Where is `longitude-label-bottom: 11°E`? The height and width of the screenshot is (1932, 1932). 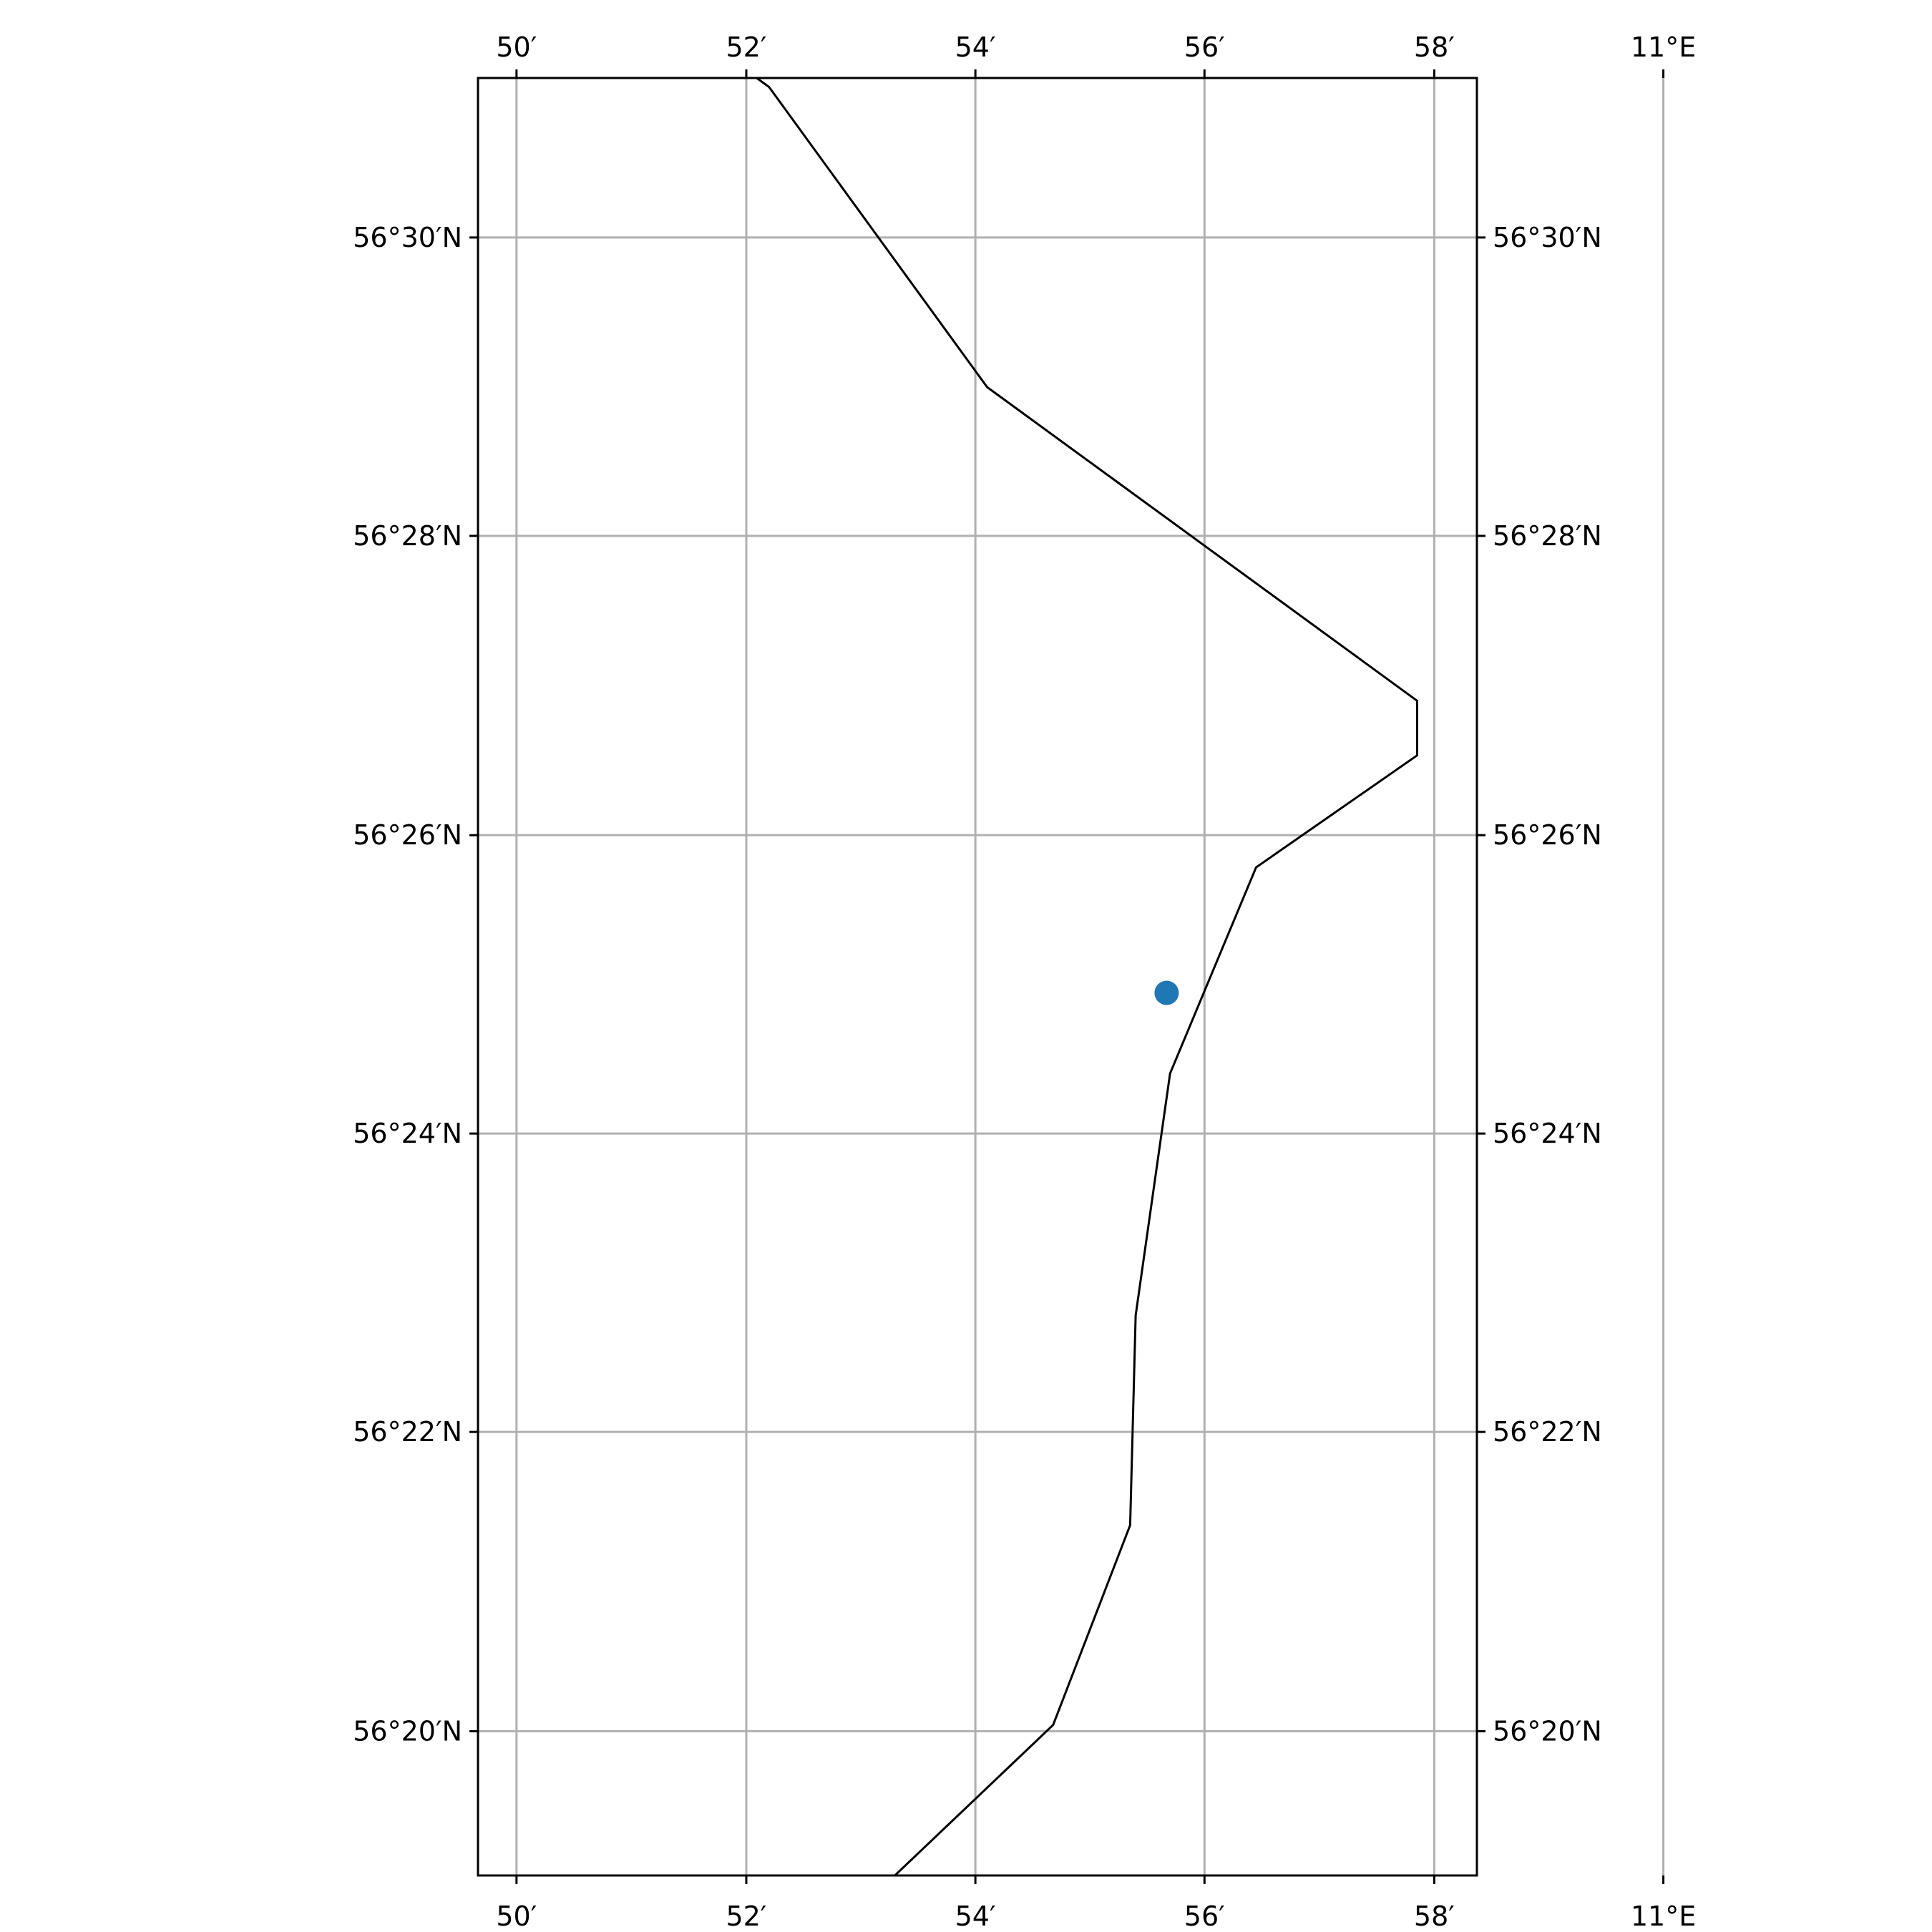 longitude-label-bottom: 11°E is located at coordinates (1663, 1916).